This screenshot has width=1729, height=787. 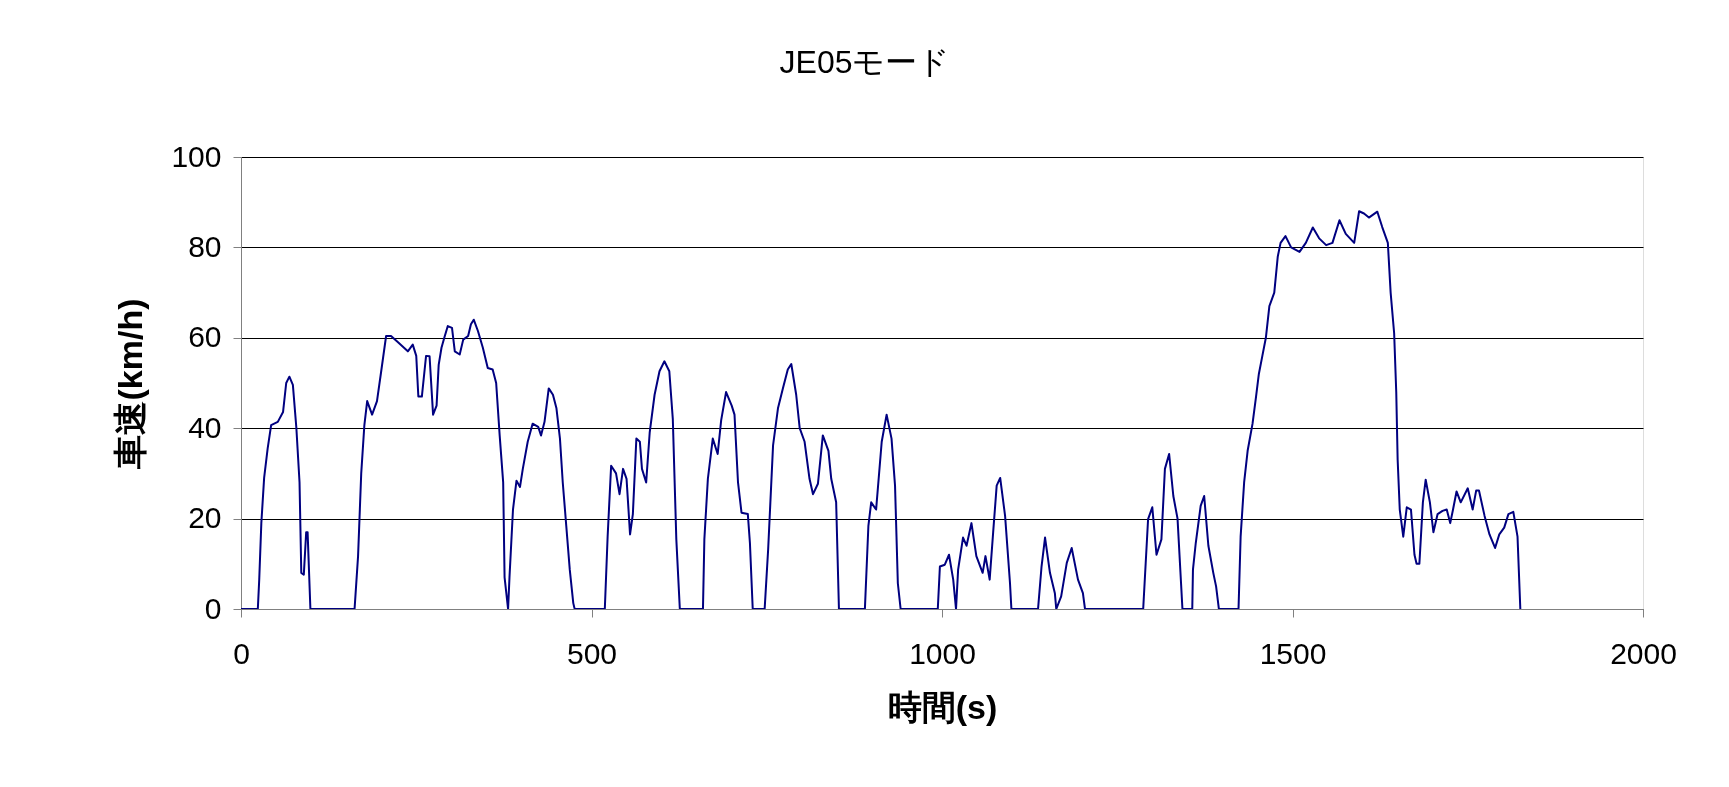 I want to click on y-tick-label: 60, so click(x=205, y=337).